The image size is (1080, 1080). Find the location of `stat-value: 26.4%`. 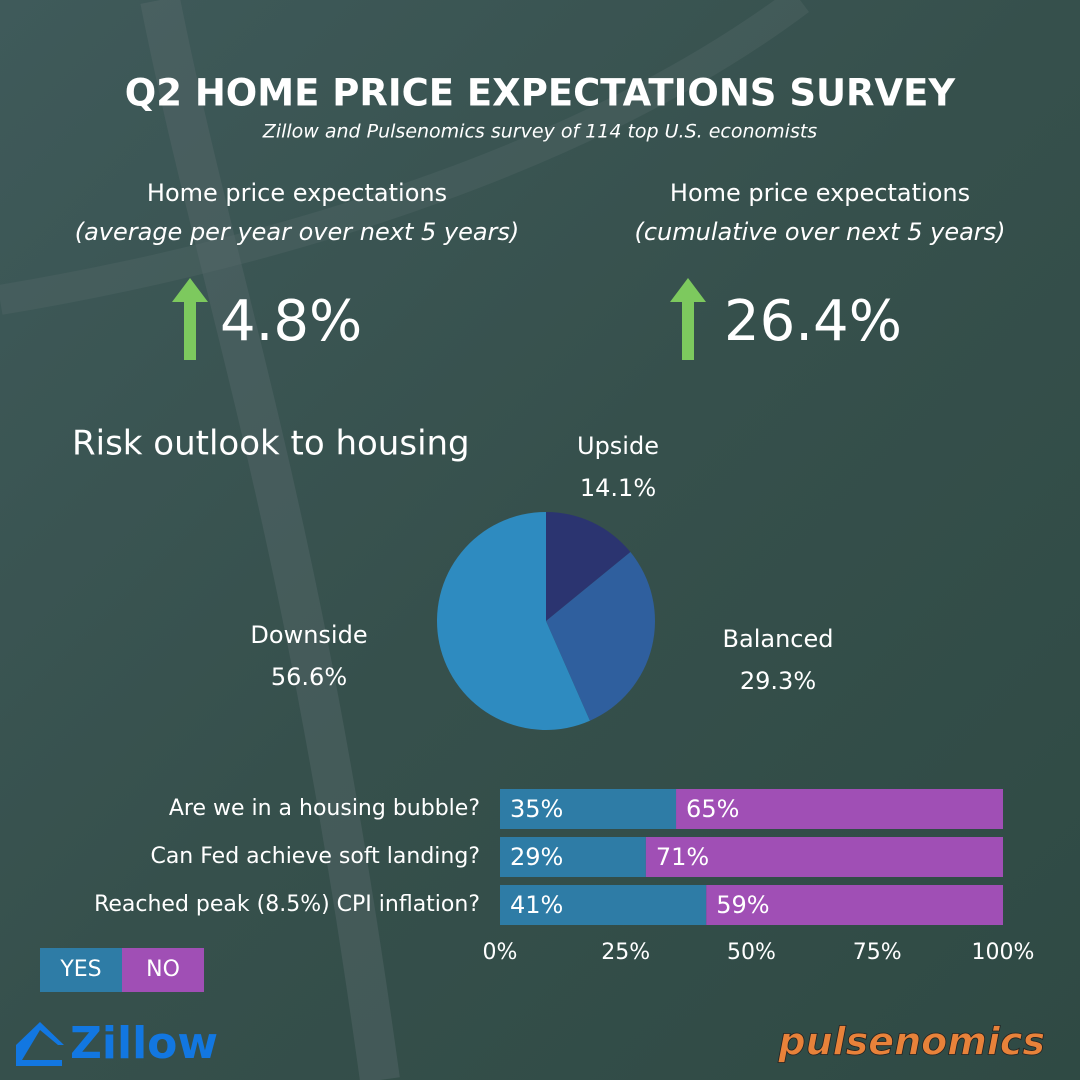

stat-value: 26.4% is located at coordinates (813, 321).